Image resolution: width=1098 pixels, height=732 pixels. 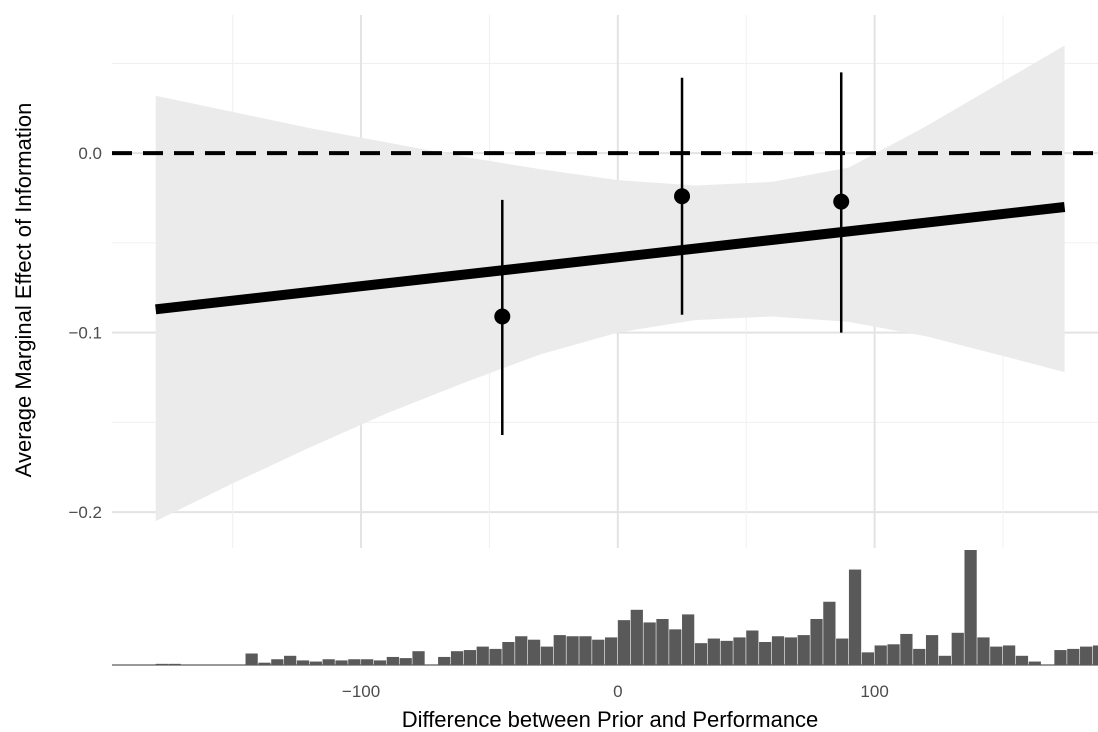 I want to click on y-tick-label: 0.0, so click(x=90, y=153).